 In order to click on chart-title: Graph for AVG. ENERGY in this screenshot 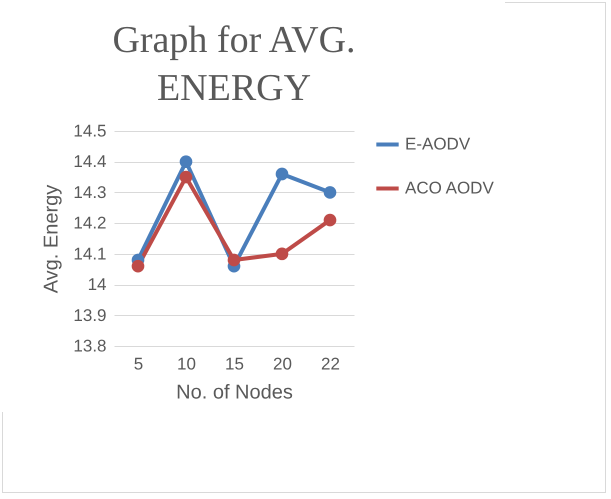, I will do `click(234, 64)`.